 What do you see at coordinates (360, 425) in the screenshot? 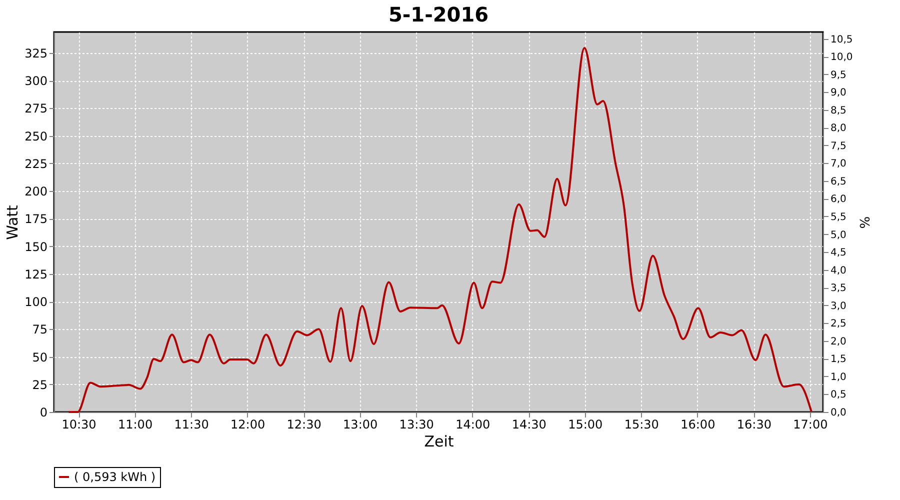
I see `x-tick-label: 13:00` at bounding box center [360, 425].